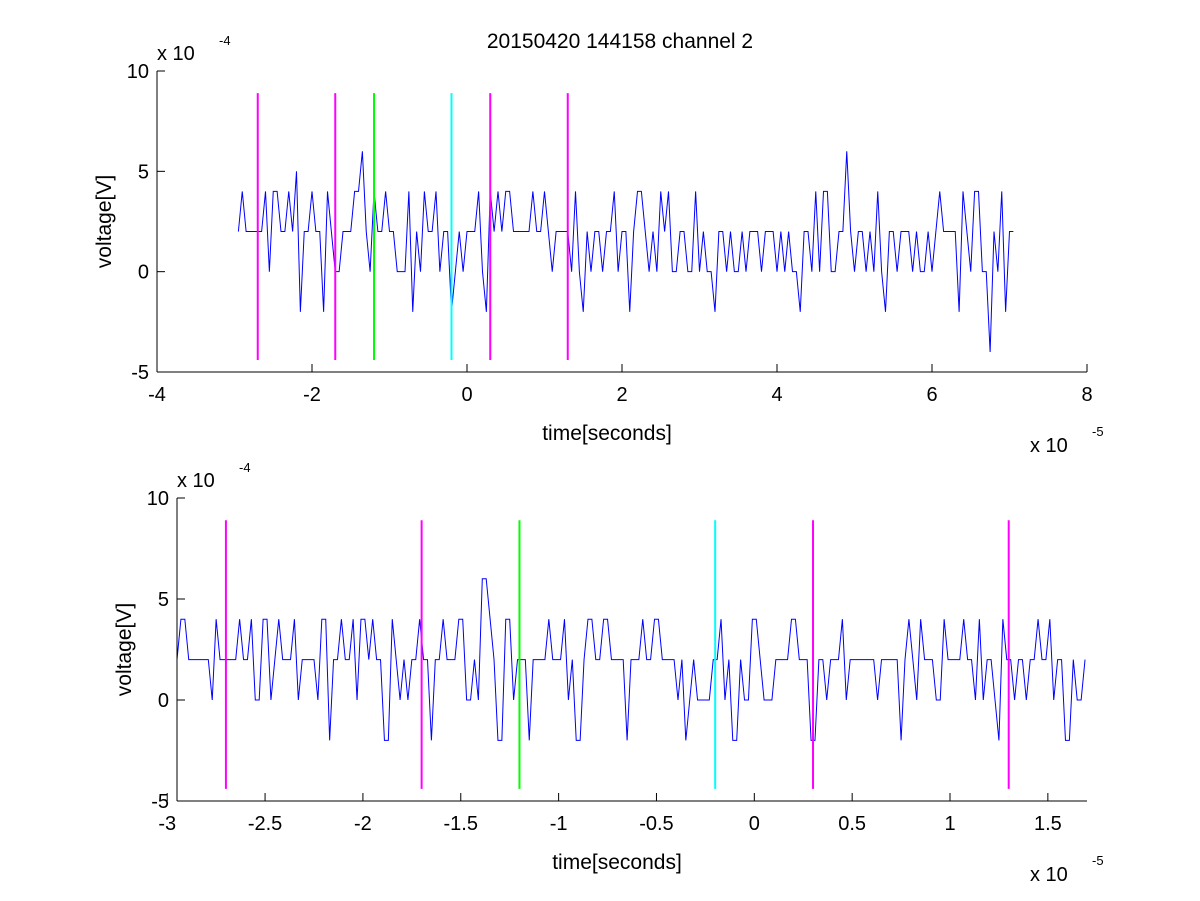 The image size is (1200, 901). What do you see at coordinates (559, 824) in the screenshot?
I see `x-tick-label: -1` at bounding box center [559, 824].